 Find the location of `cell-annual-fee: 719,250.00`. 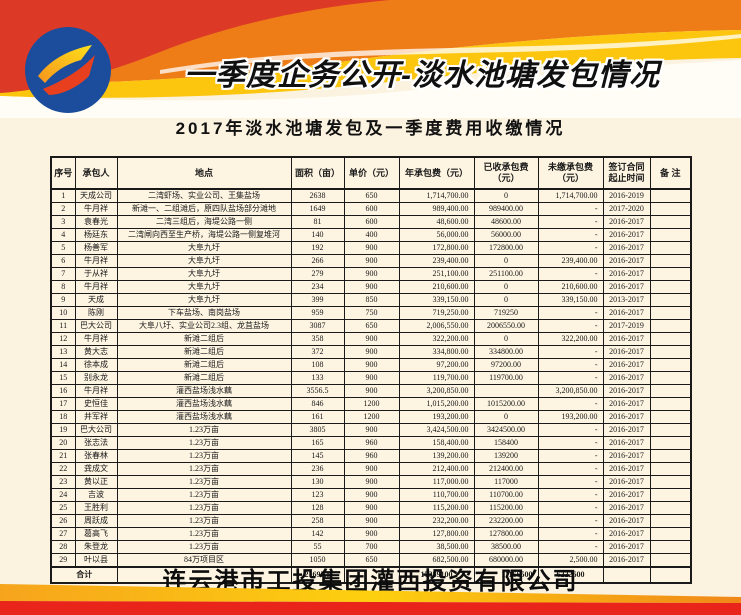

cell-annual-fee: 719,250.00 is located at coordinates (436, 313).